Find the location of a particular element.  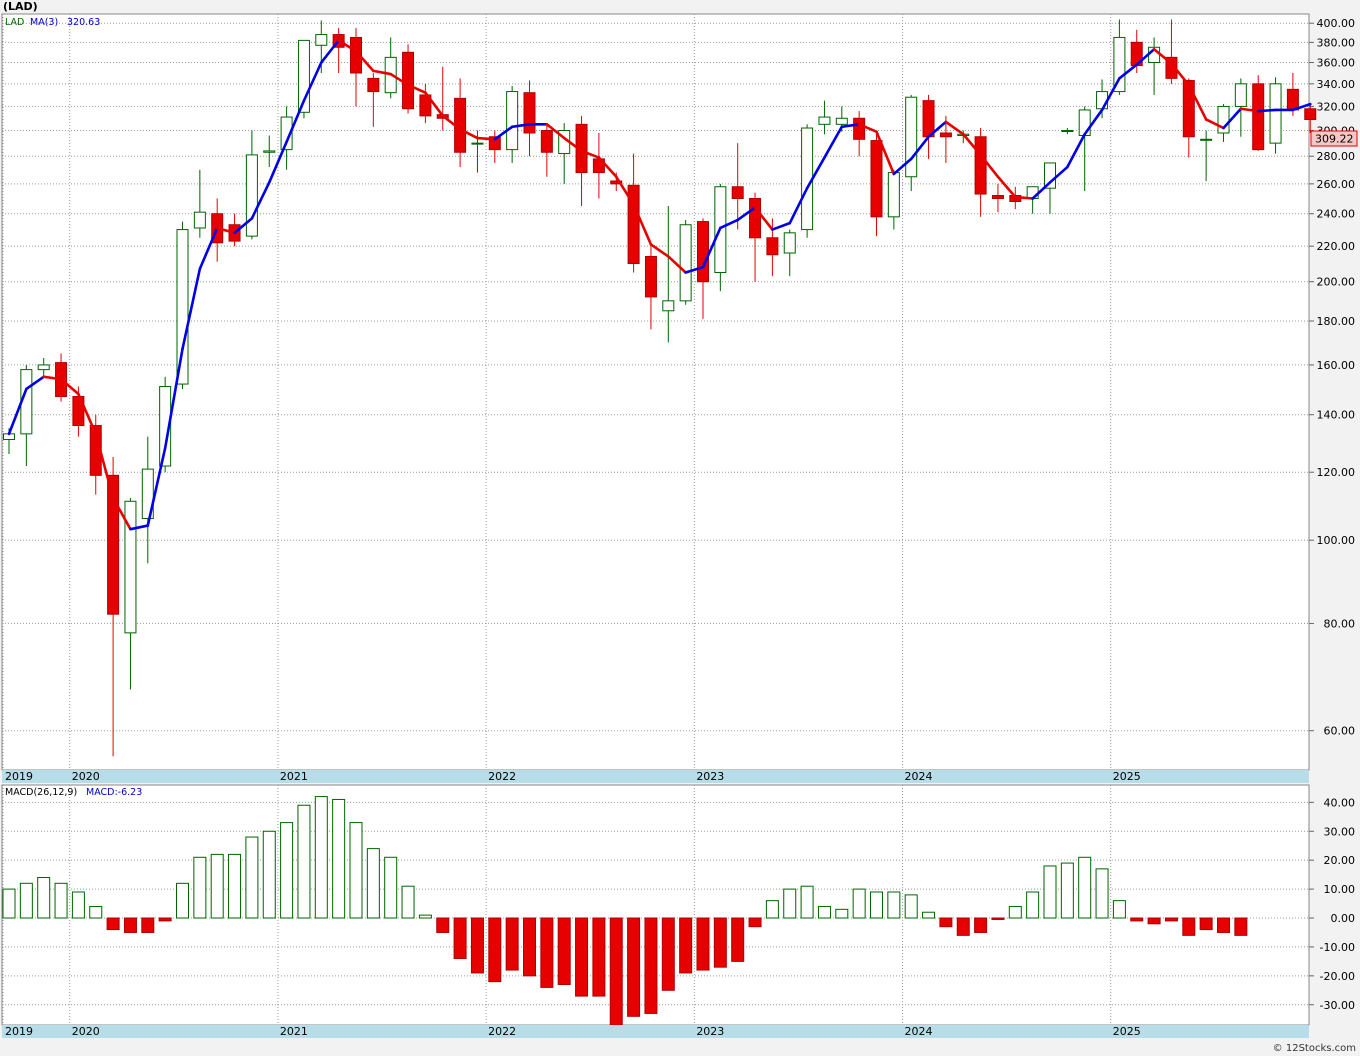

price-y-tick-label: 240.00 is located at coordinates (1336, 214).